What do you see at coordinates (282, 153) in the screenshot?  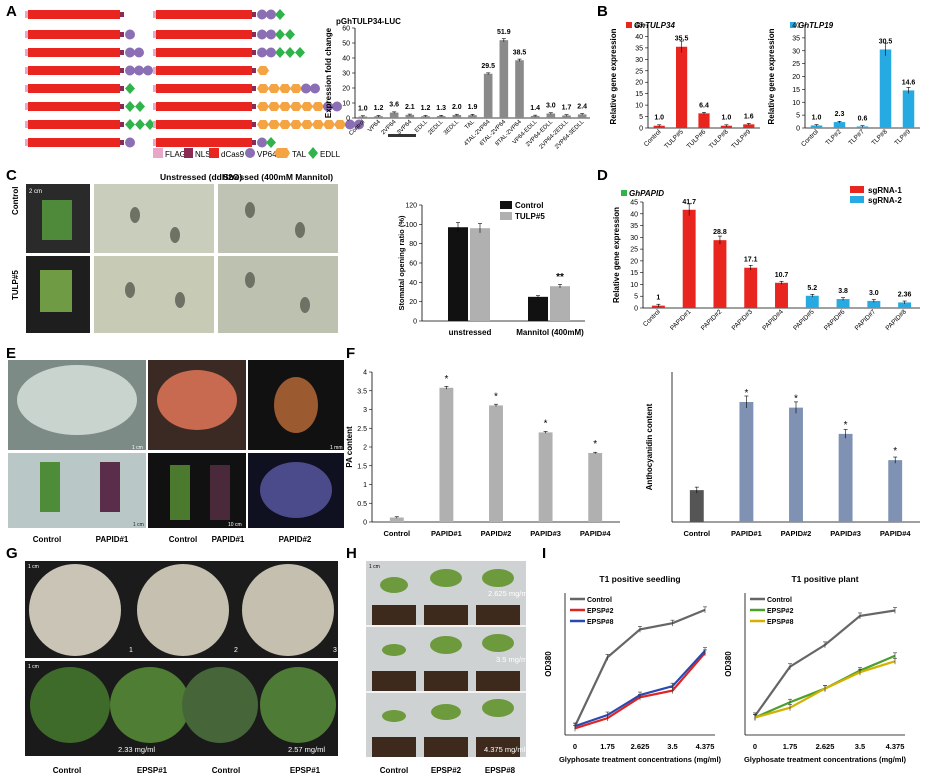 I see `legend-tal-swatch` at bounding box center [282, 153].